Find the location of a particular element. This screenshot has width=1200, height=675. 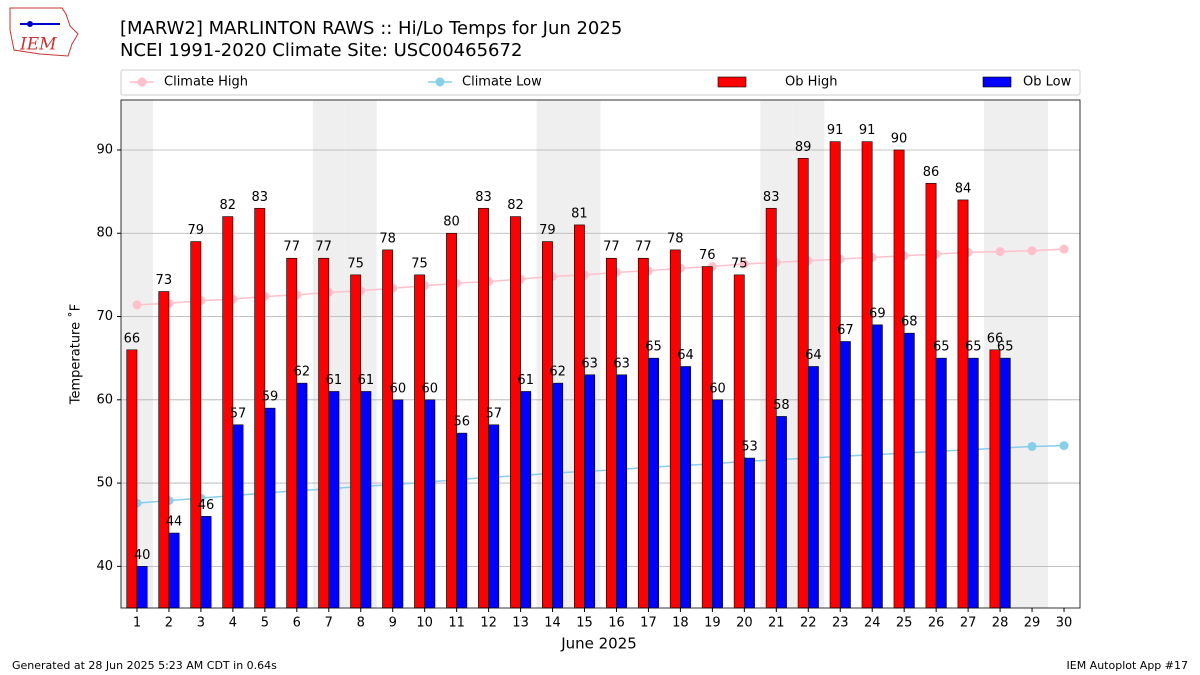

bar-label: 68 is located at coordinates (909, 322).